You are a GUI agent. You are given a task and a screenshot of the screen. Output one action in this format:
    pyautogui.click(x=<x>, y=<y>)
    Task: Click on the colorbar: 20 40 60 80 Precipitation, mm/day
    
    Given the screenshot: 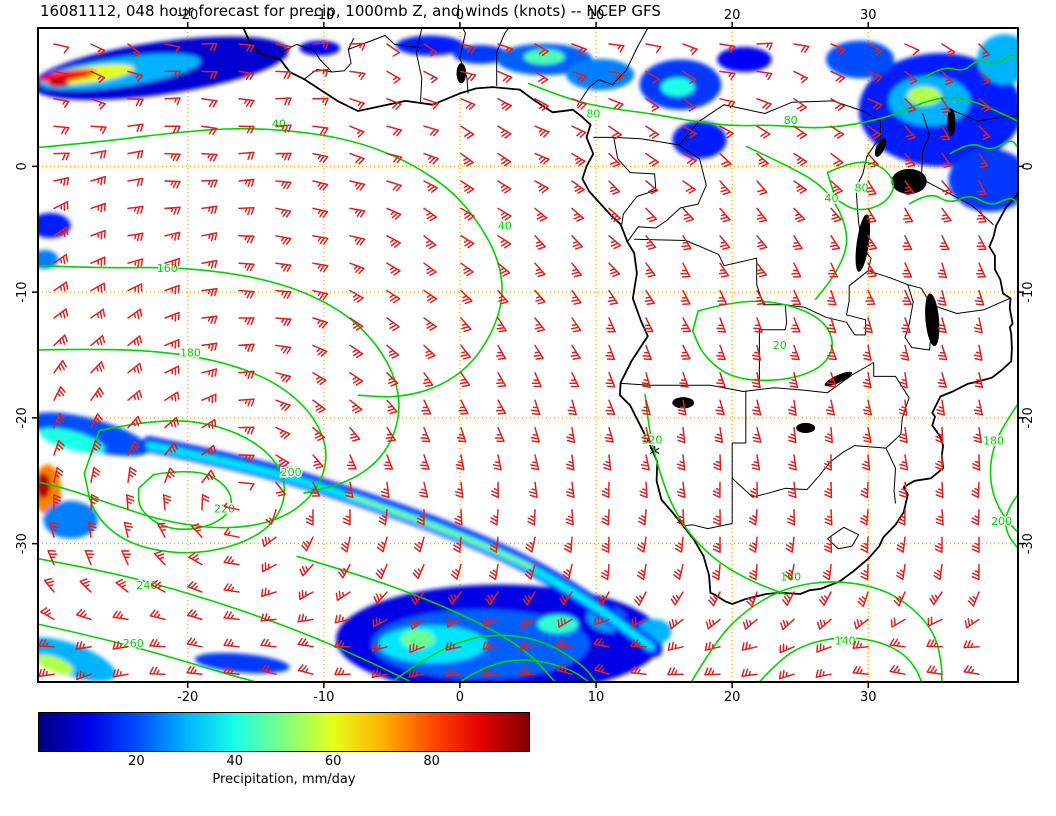 What is the action you would take?
    pyautogui.click(x=284, y=749)
    